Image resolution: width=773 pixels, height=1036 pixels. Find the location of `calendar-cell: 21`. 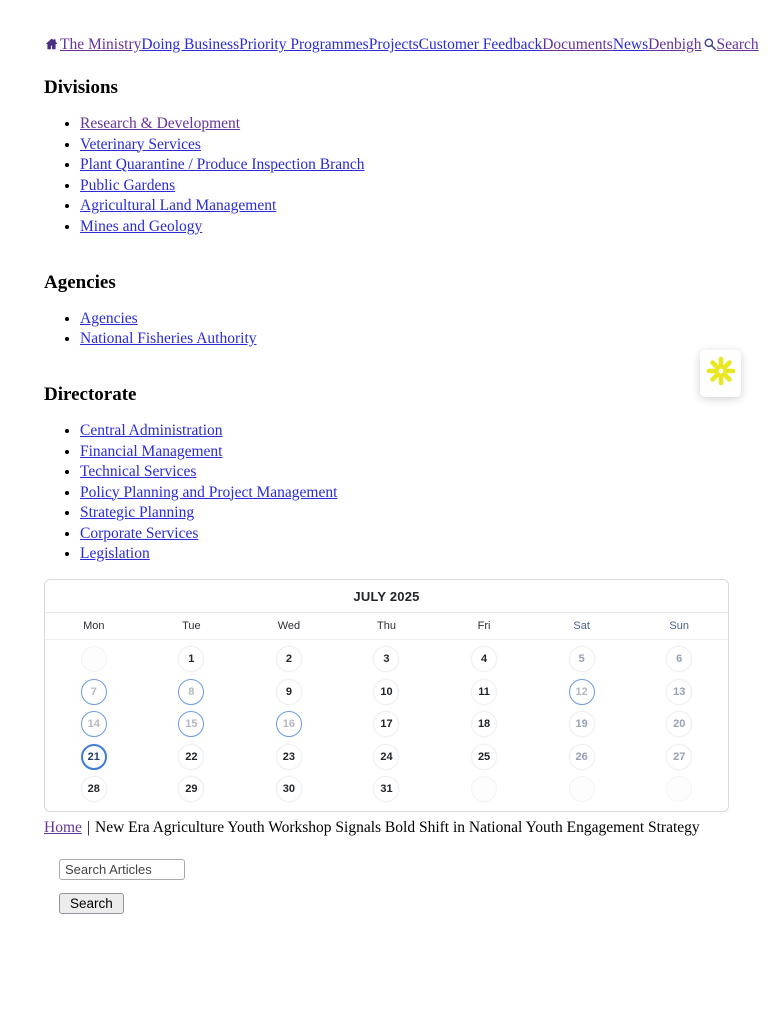

calendar-cell: 21 is located at coordinates (94, 757).